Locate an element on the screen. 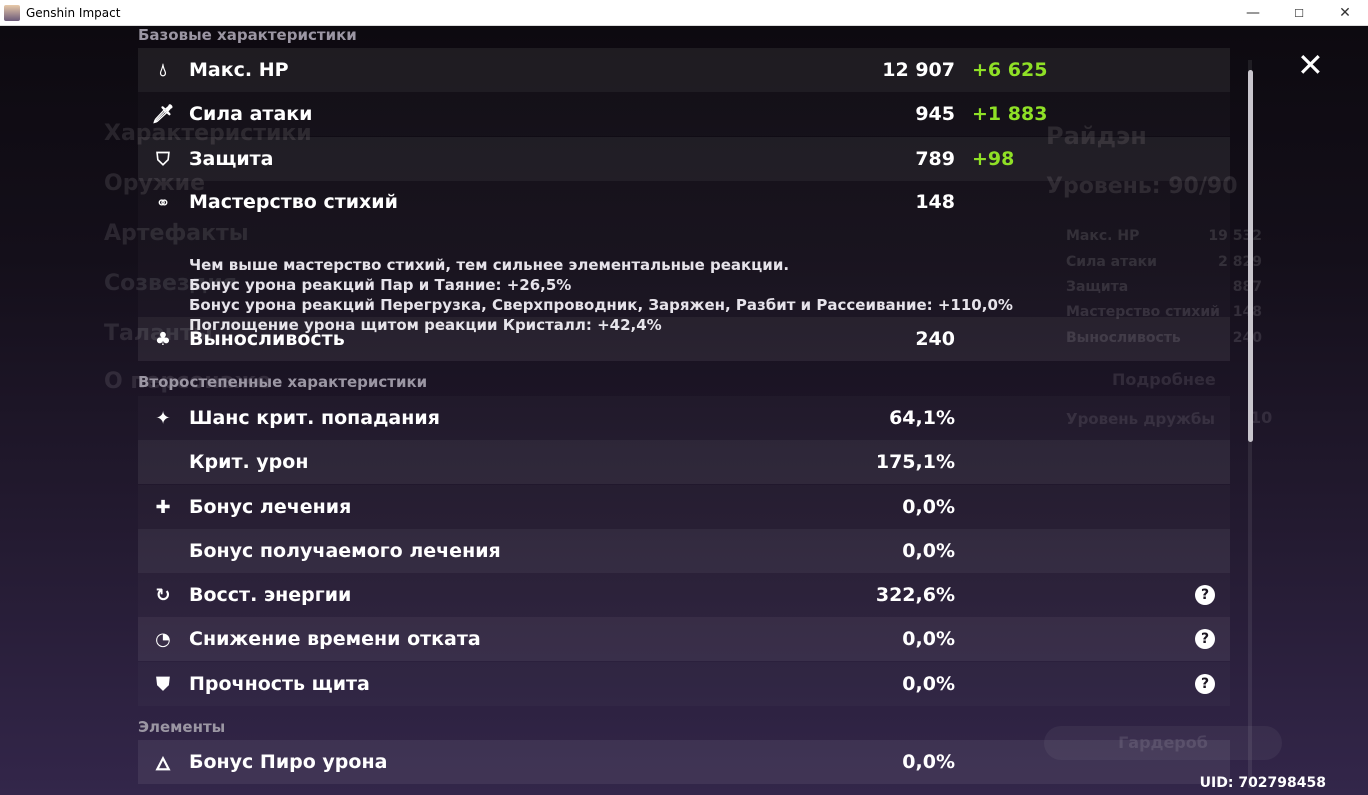 This screenshot has width=1368, height=795. shield-icon: ⛉ is located at coordinates (163, 159).